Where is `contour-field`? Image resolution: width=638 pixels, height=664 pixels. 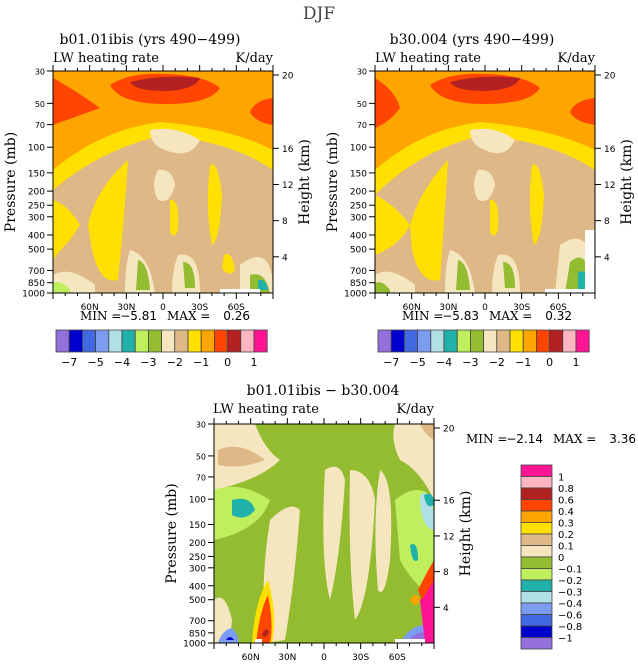
contour-field is located at coordinates (485, 182).